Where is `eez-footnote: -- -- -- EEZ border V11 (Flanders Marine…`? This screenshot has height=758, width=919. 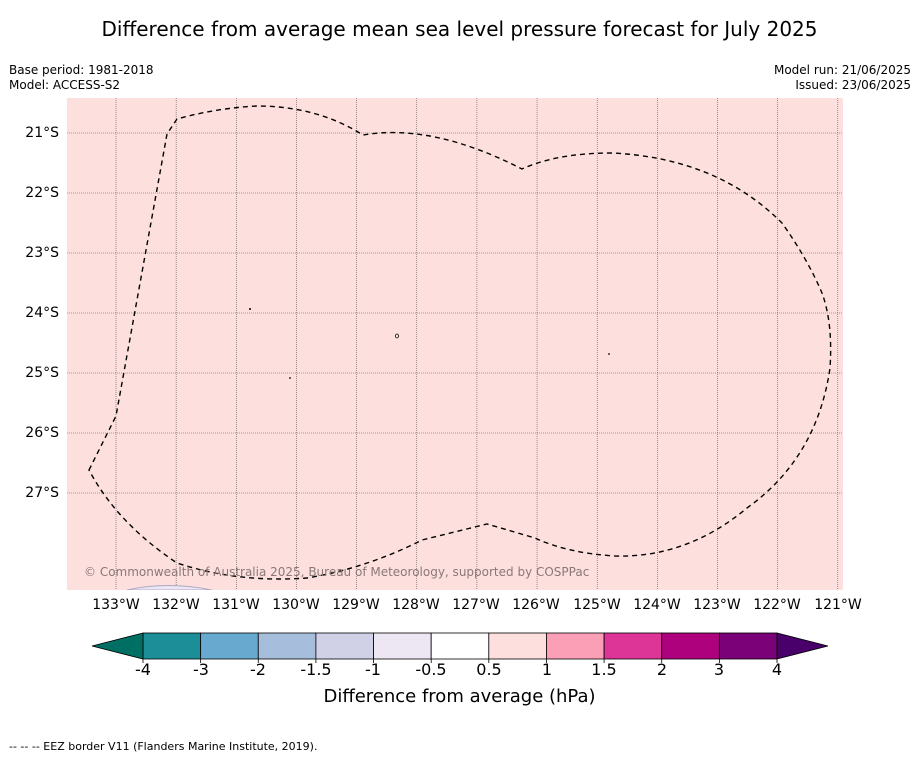 eez-footnote: -- -- -- EEZ border V11 (Flanders Marine… is located at coordinates (163, 746).